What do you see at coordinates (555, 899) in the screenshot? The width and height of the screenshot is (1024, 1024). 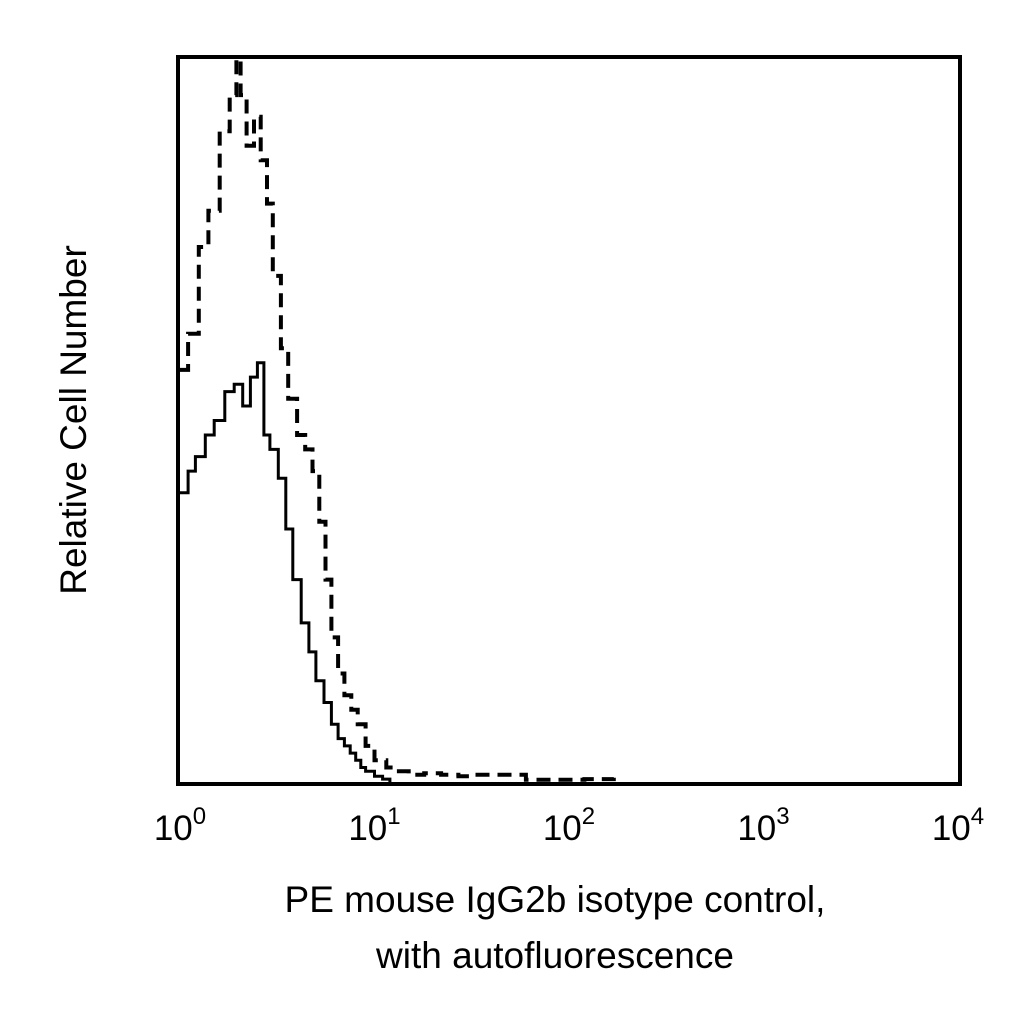 I see `x-axis-title-line-1: PE mouse IgG2b isotype control,` at bounding box center [555, 899].